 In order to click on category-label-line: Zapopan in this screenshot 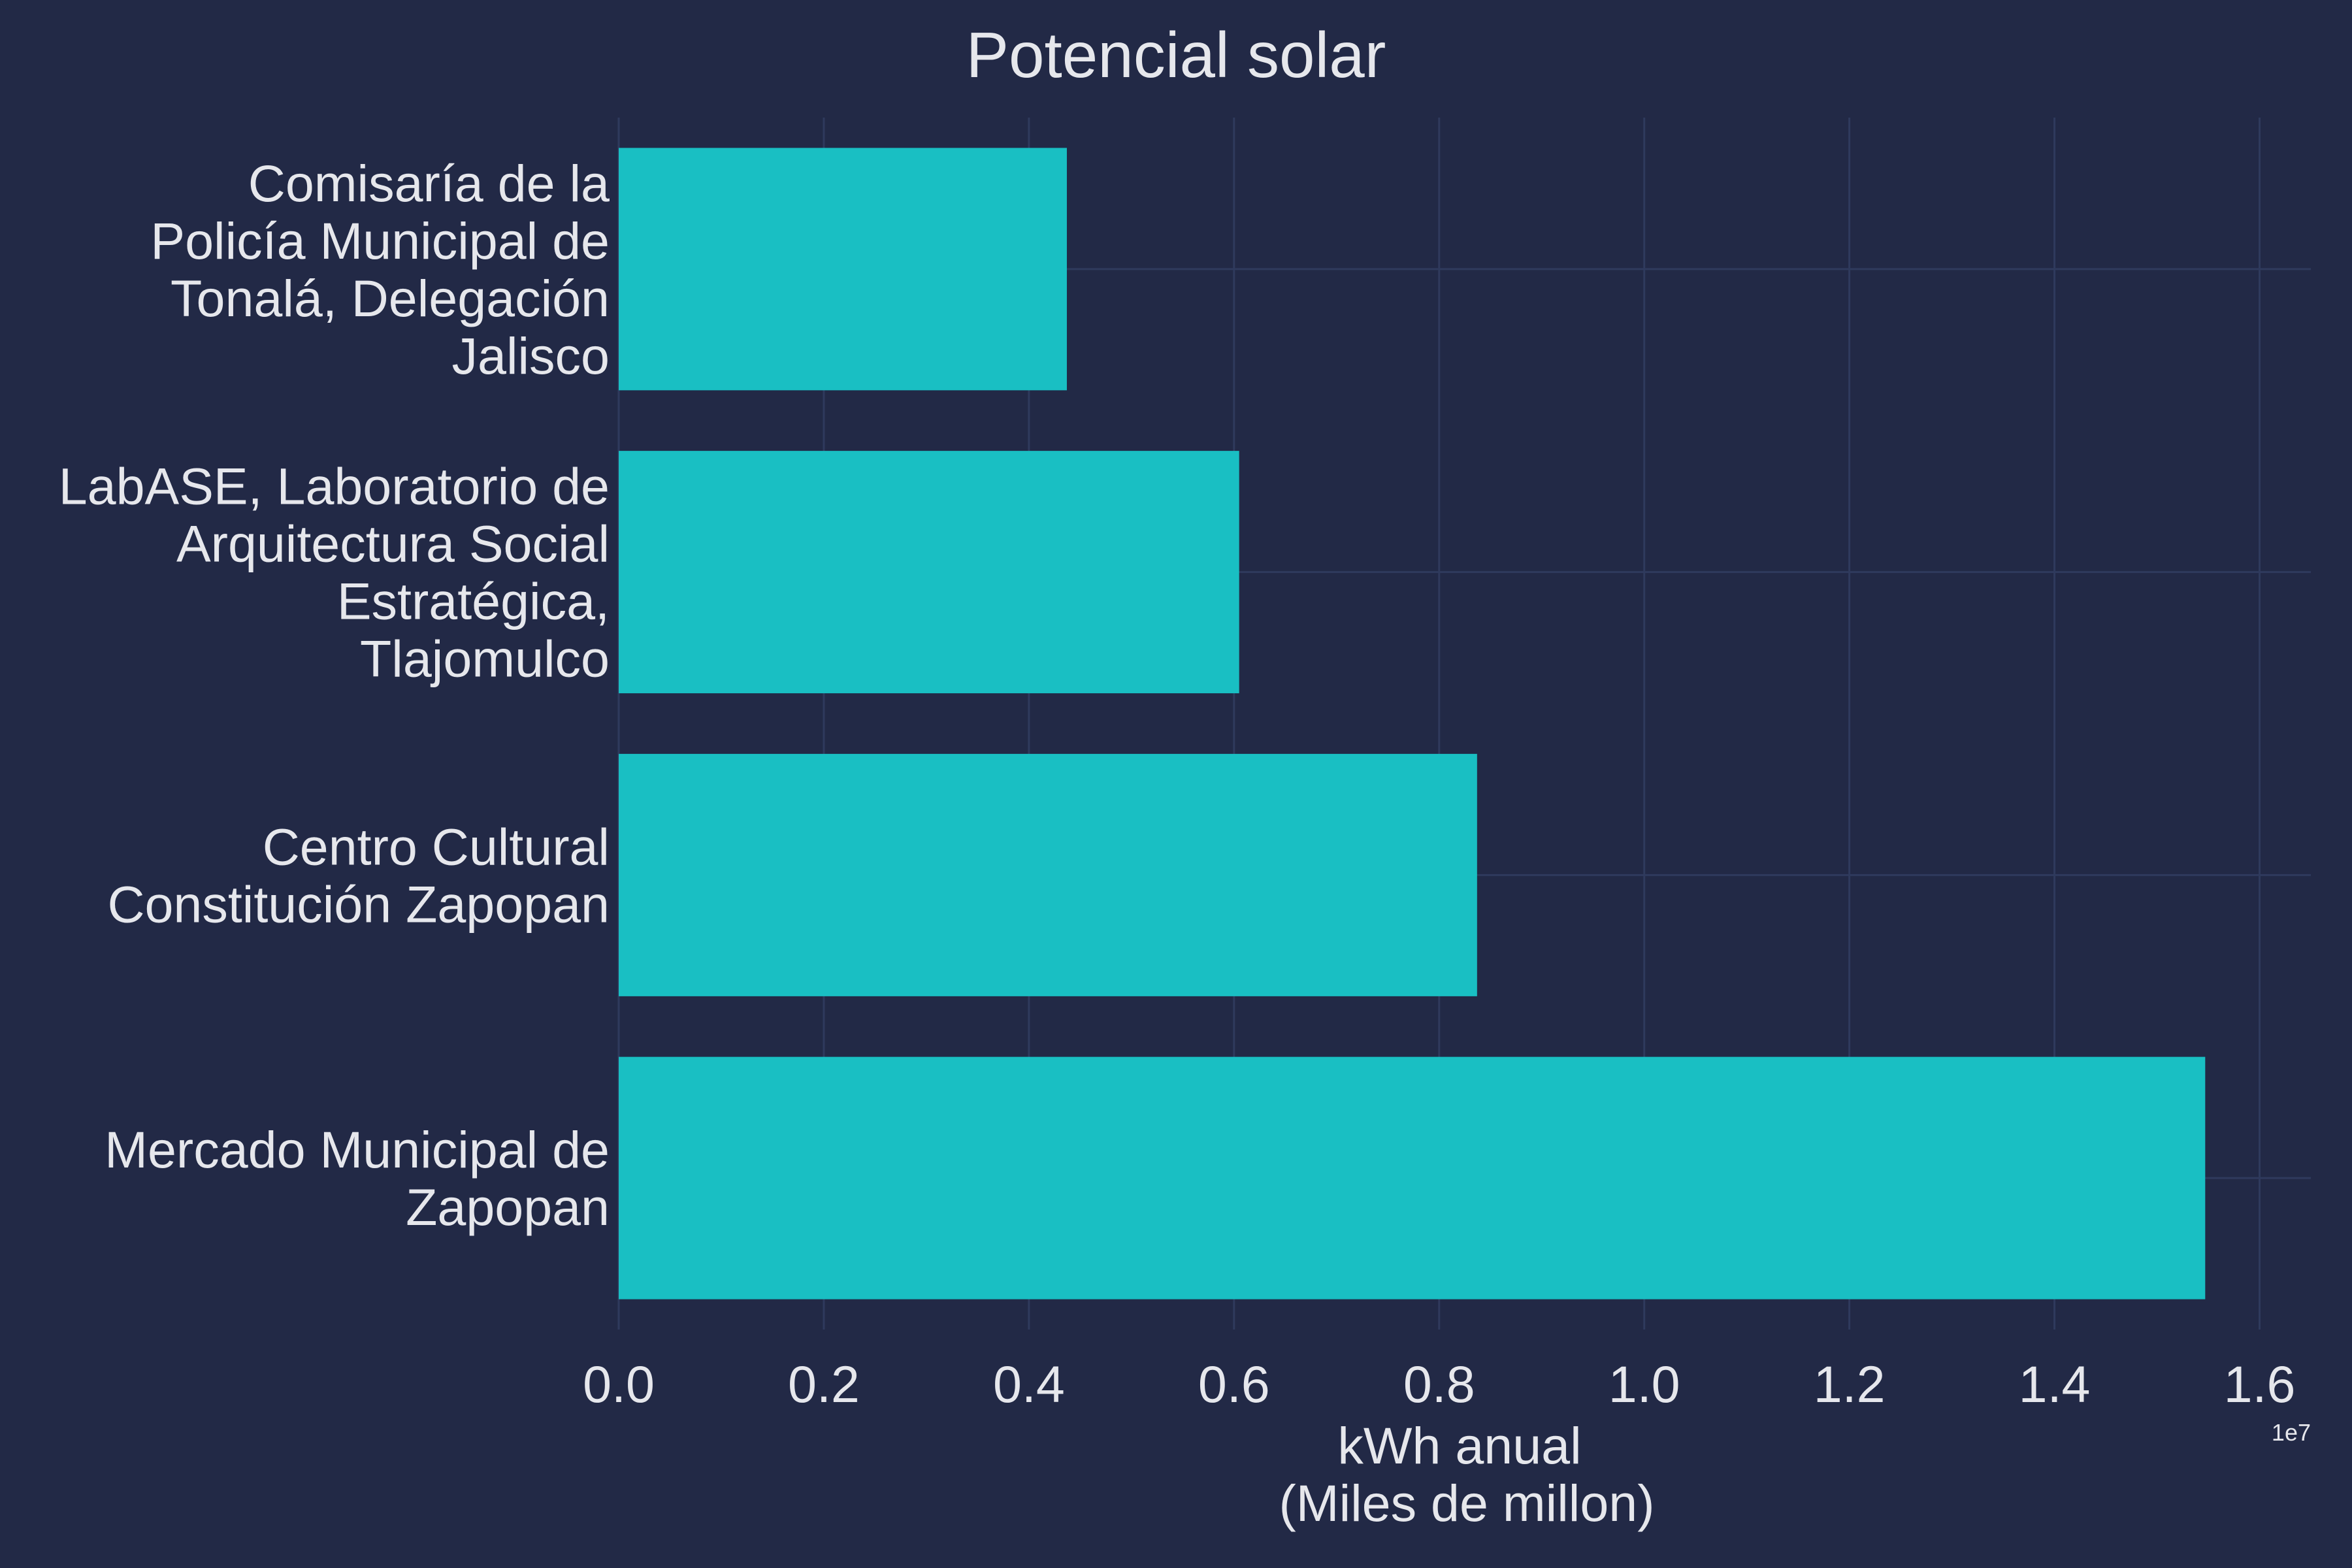, I will do `click(508, 1207)`.